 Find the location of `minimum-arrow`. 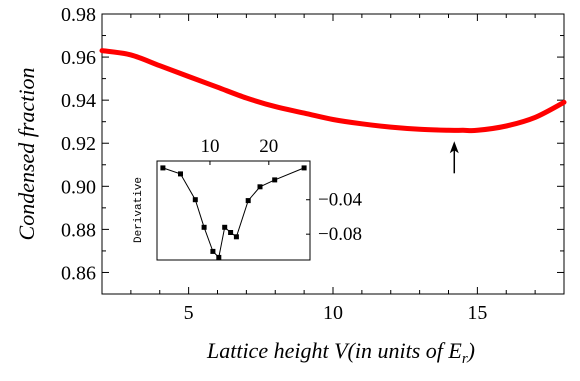

minimum-arrow is located at coordinates (454, 157).